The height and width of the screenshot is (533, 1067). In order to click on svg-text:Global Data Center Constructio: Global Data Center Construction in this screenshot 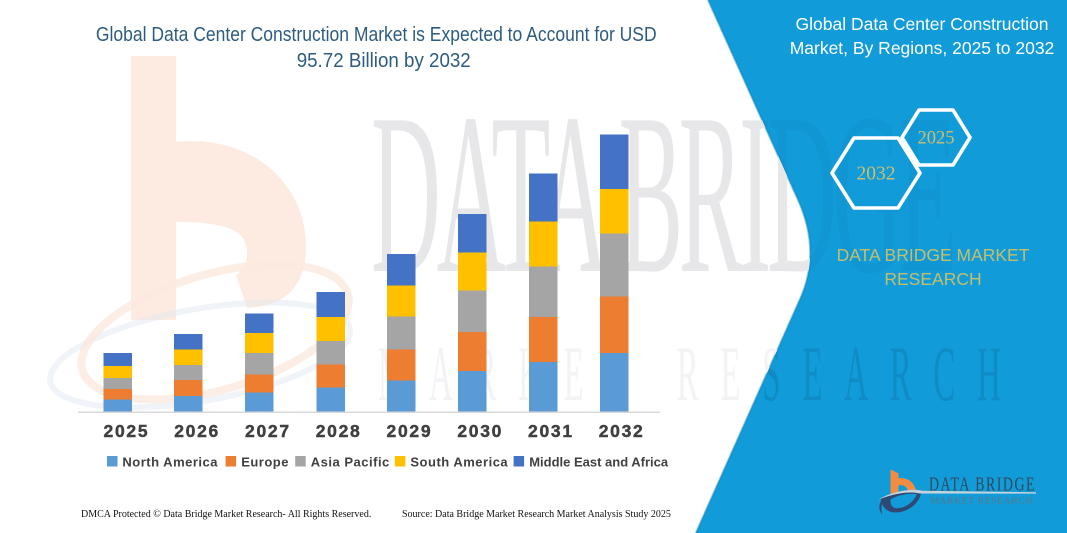, I will do `click(922, 24)`.